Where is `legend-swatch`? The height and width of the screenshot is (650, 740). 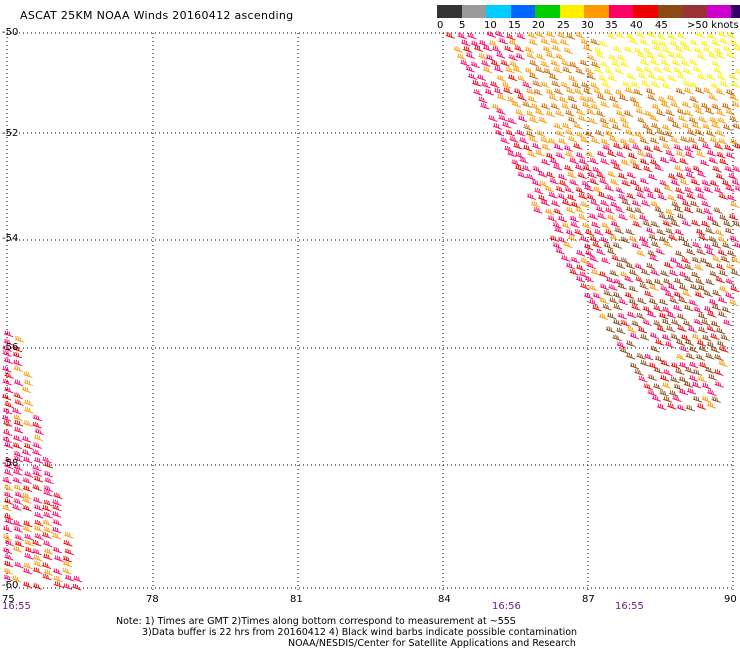 legend-swatch is located at coordinates (645, 11).